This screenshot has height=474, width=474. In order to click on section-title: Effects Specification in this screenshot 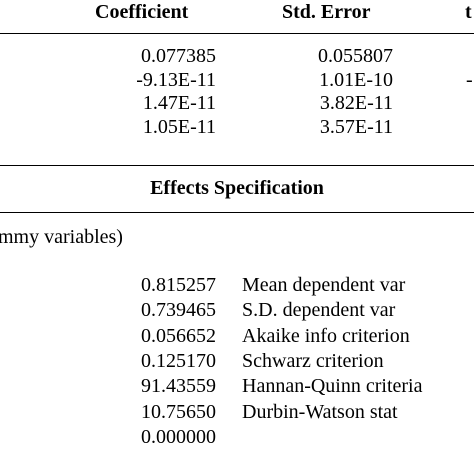, I will do `click(237, 188)`.